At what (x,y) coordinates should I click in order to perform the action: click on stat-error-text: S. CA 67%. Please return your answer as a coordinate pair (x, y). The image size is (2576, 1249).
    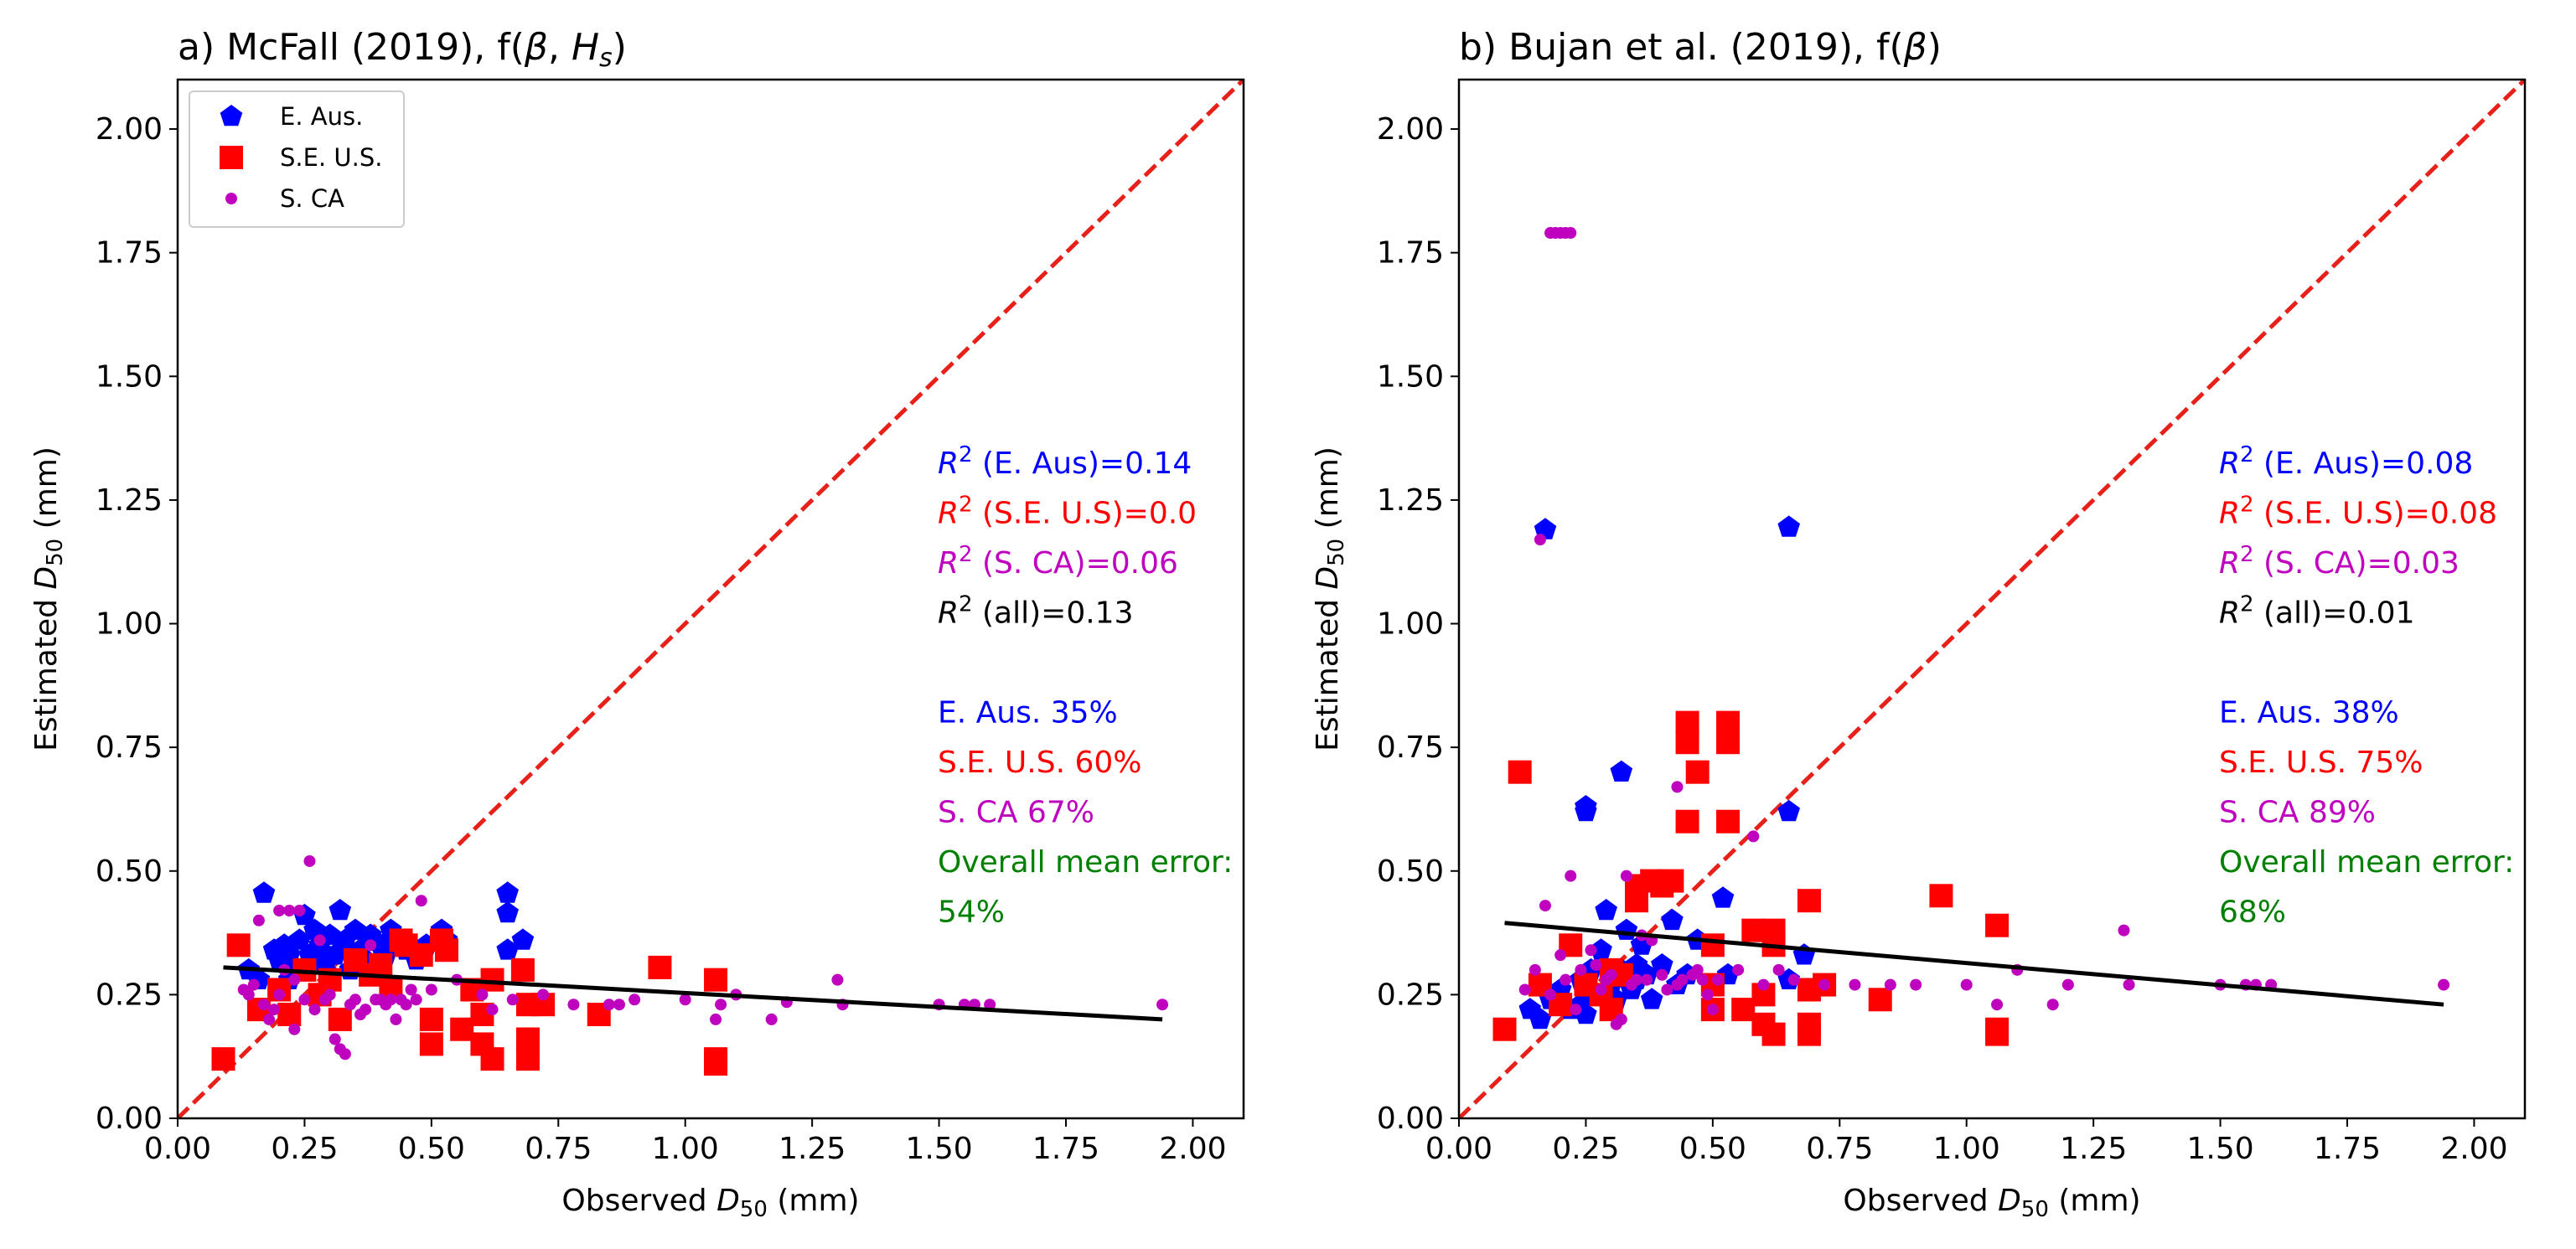
    Looking at the image, I should click on (1016, 813).